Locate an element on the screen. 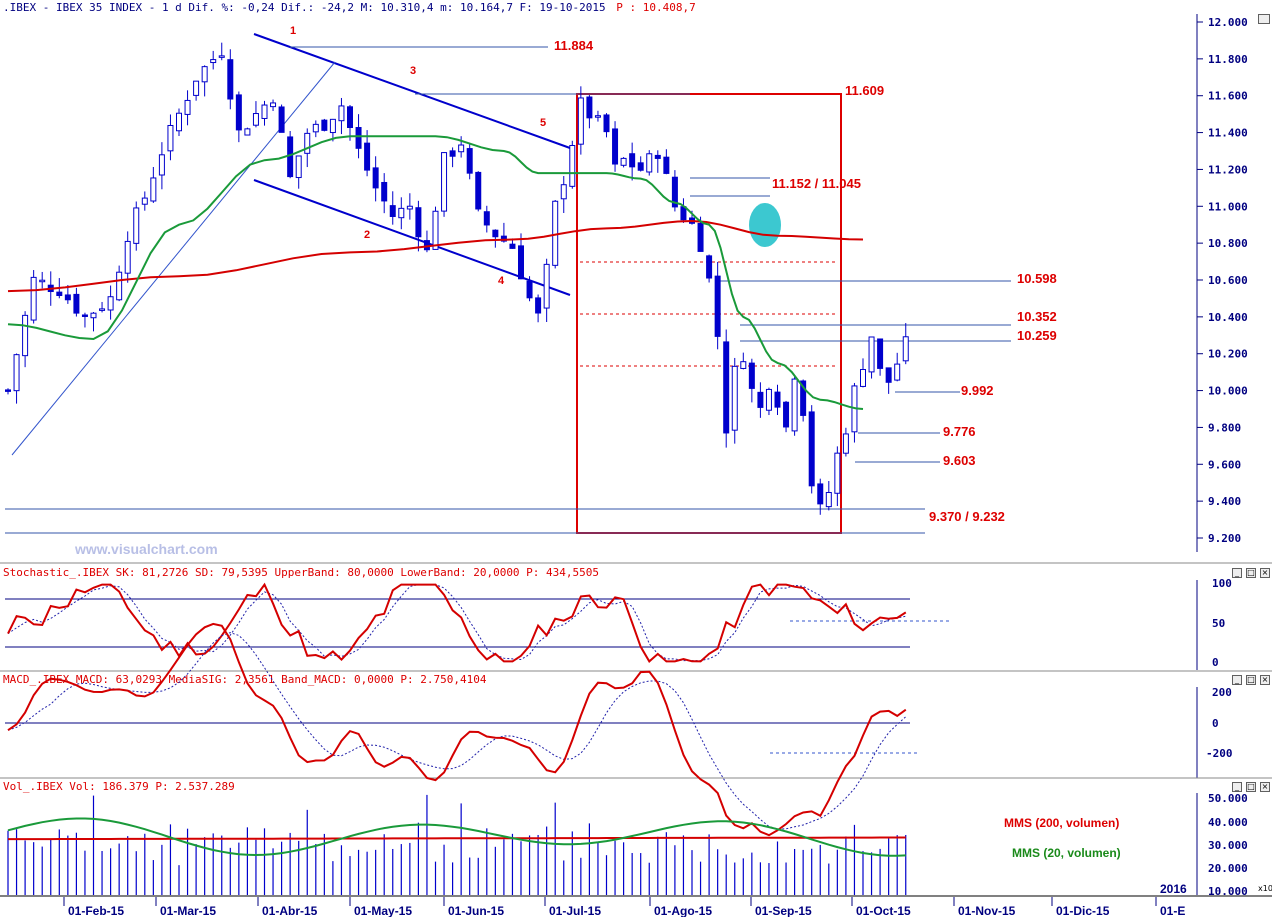  date-tick: 01-Sep-15 is located at coordinates (783, 910).